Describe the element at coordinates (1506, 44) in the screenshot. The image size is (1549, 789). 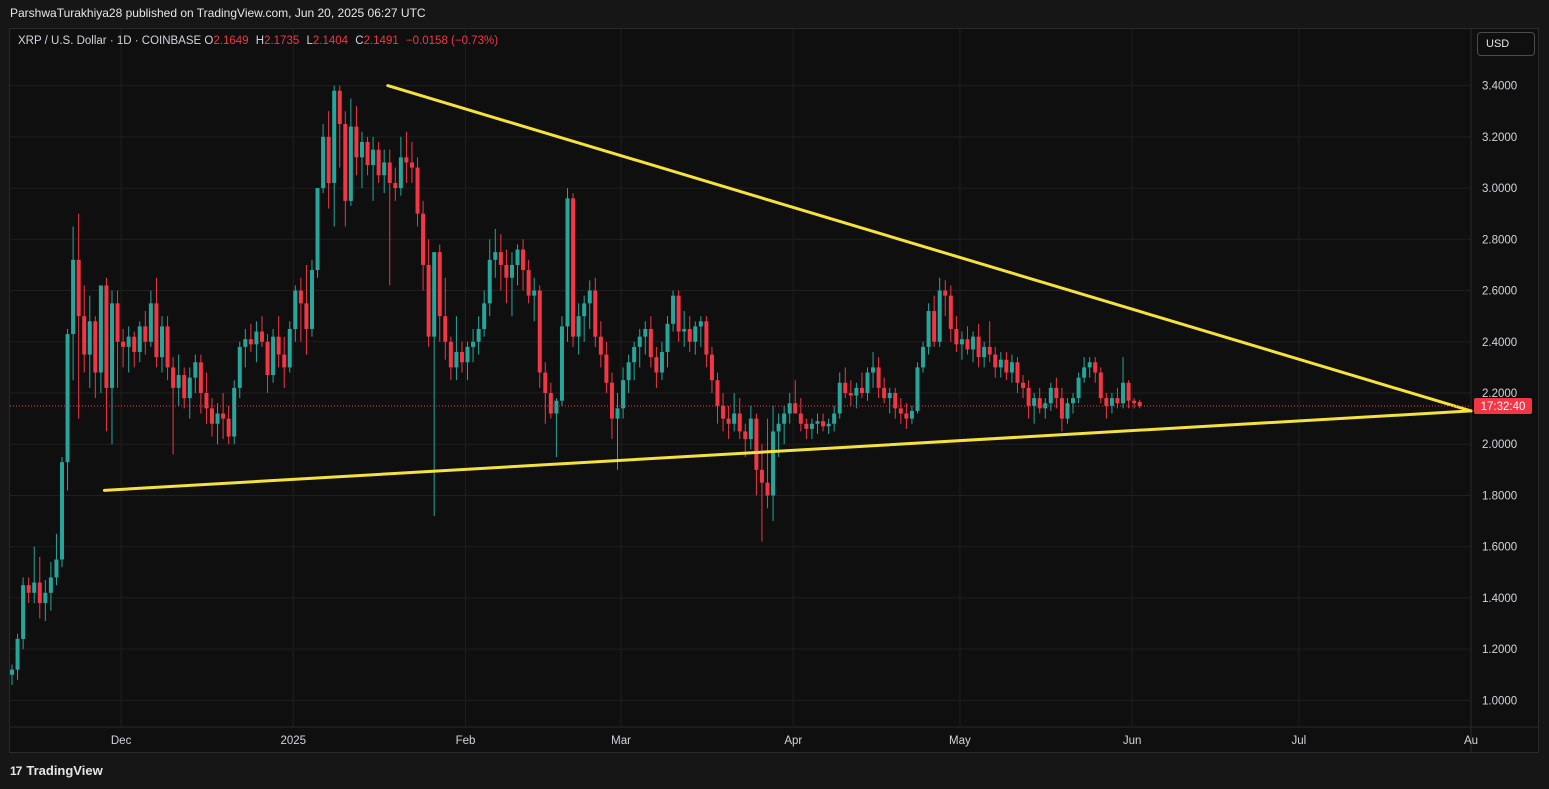
I see `currency-button: USD` at that location.